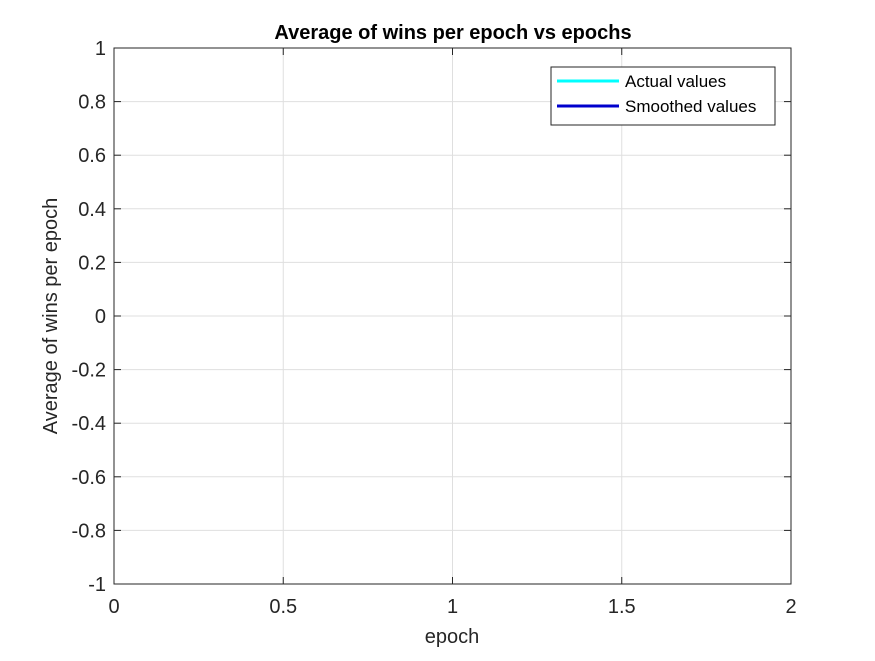 Image resolution: width=875 pixels, height=661 pixels. What do you see at coordinates (89, 478) in the screenshot?
I see `y-tick-label: -0.6` at bounding box center [89, 478].